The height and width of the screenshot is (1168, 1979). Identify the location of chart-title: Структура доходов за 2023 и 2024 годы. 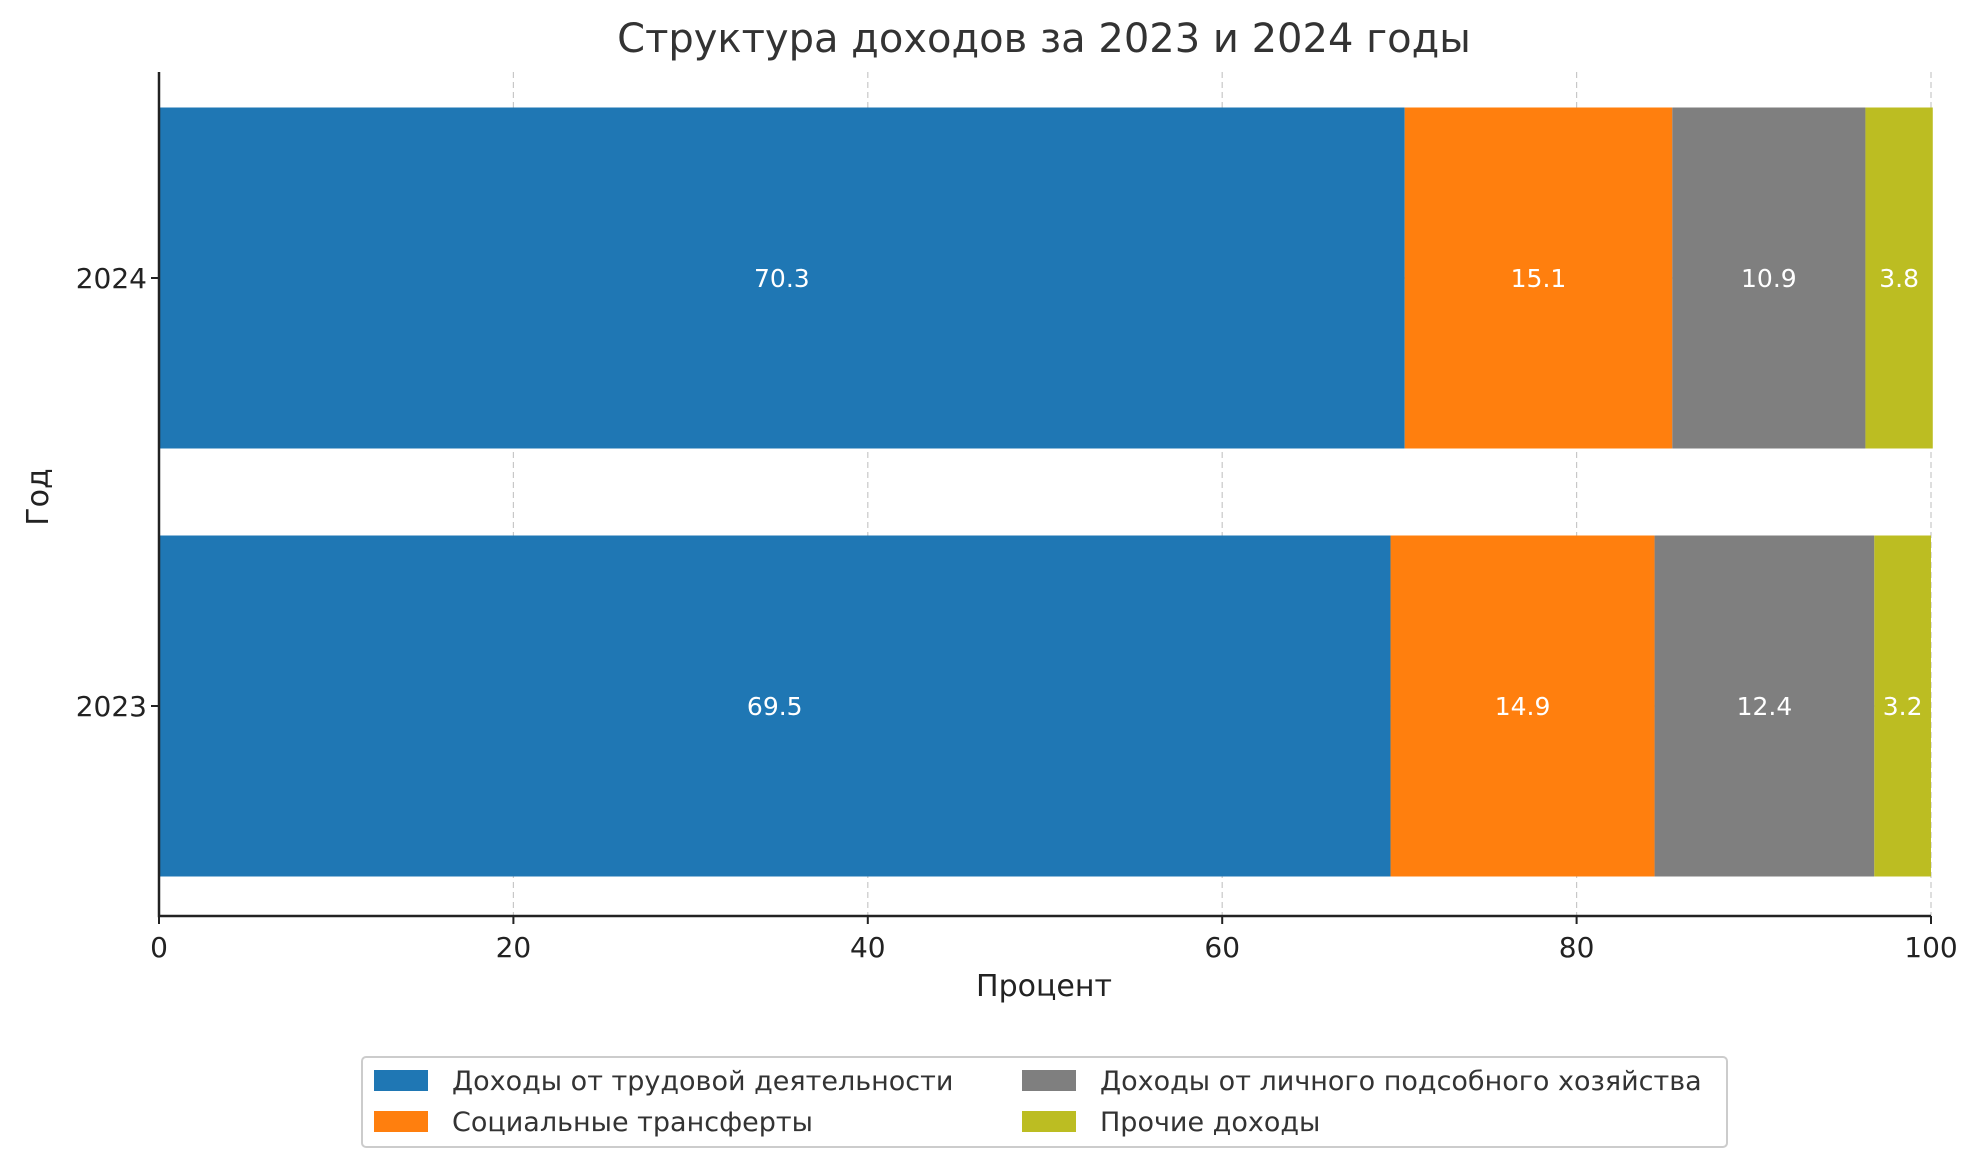
(1044, 39).